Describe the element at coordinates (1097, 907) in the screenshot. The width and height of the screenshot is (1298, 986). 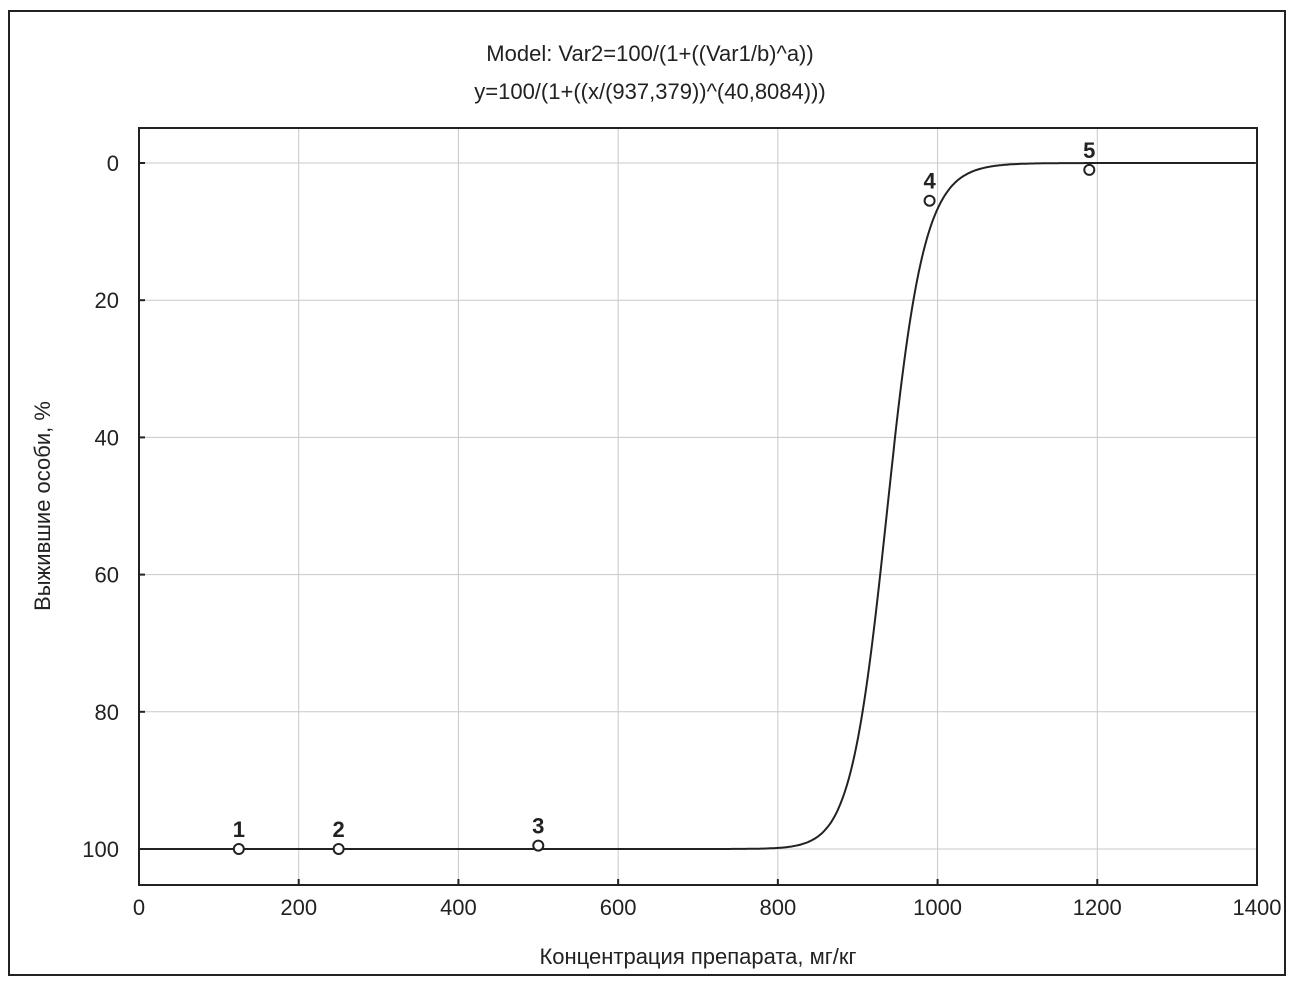
I see `x-tick-label: 1200` at that location.